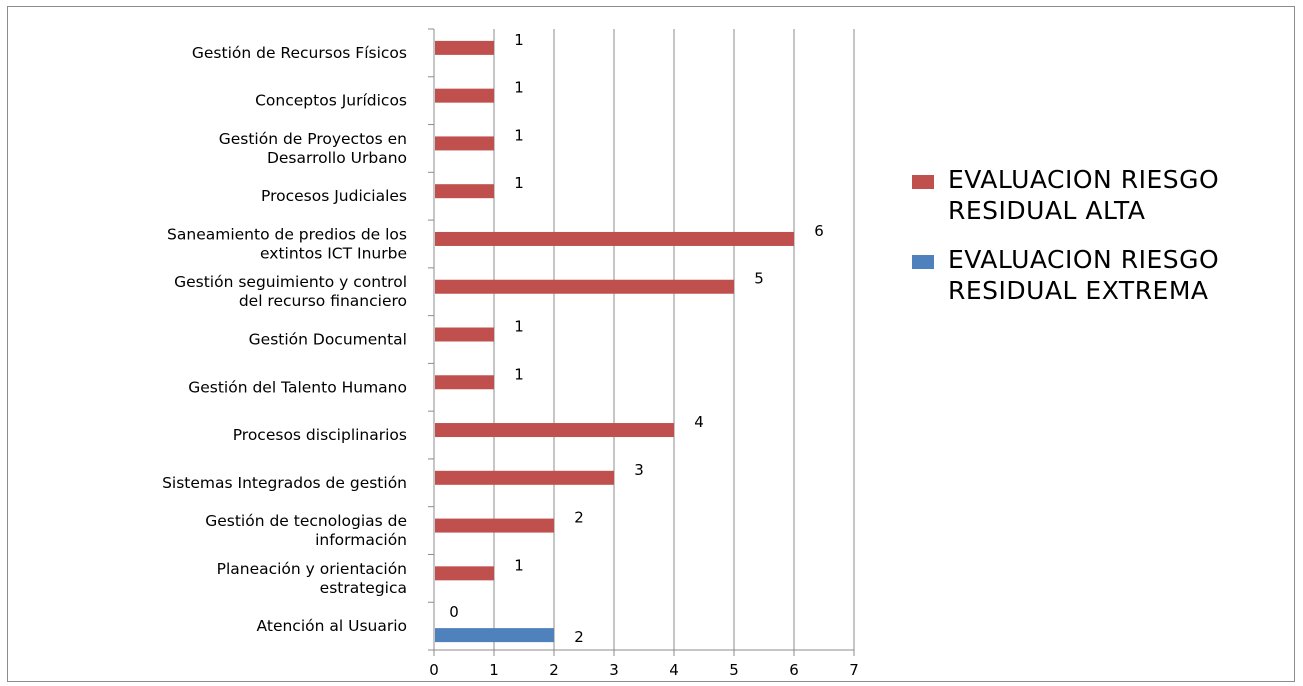 The width and height of the screenshot is (1303, 686). Describe the element at coordinates (312, 578) in the screenshot. I see `category-label: Planeación y orientación estrategica` at that location.